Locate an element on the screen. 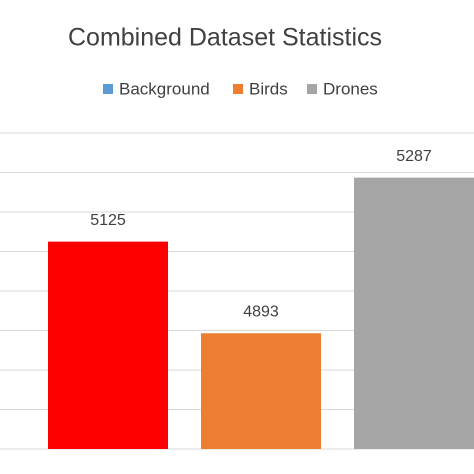 The image size is (474, 474). legend-label: Birds is located at coordinates (268, 88).